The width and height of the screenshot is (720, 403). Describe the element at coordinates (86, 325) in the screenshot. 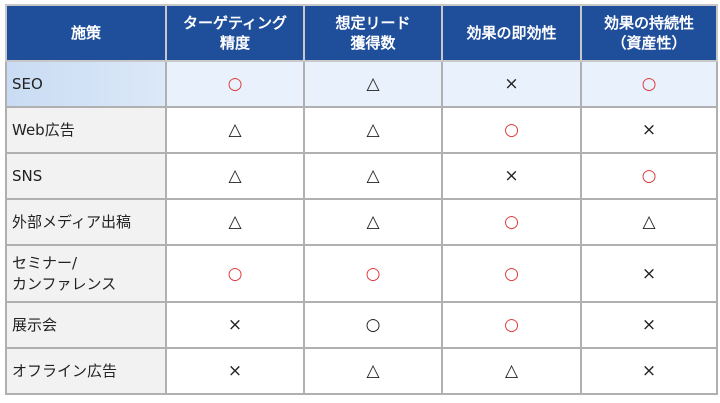

I see `measure-name: 展示会` at that location.